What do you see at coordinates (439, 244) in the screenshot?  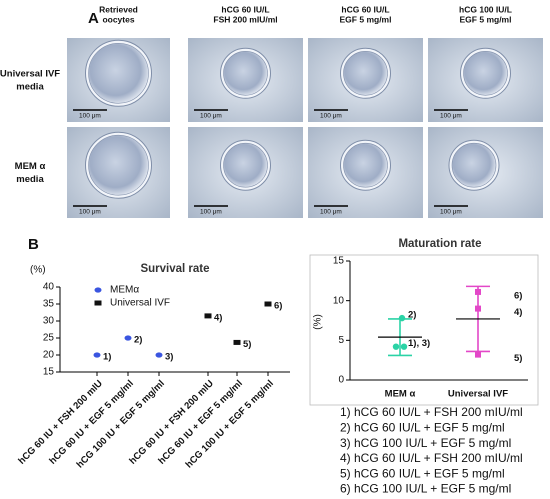 I see `chart-title: Maturation rate` at bounding box center [439, 244].